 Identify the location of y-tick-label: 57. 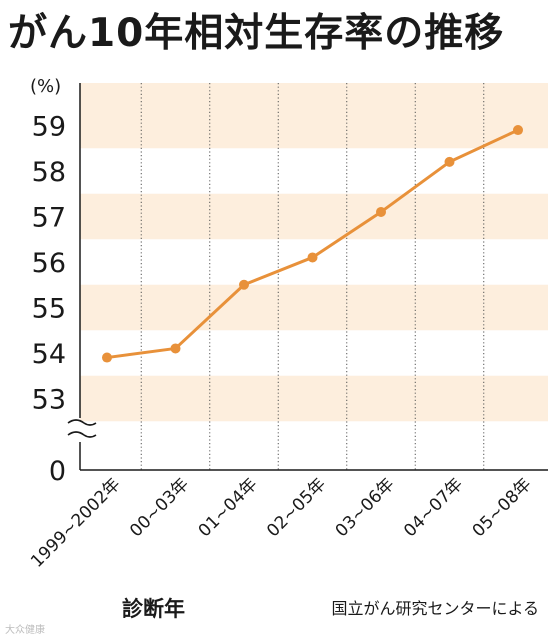
(49, 218).